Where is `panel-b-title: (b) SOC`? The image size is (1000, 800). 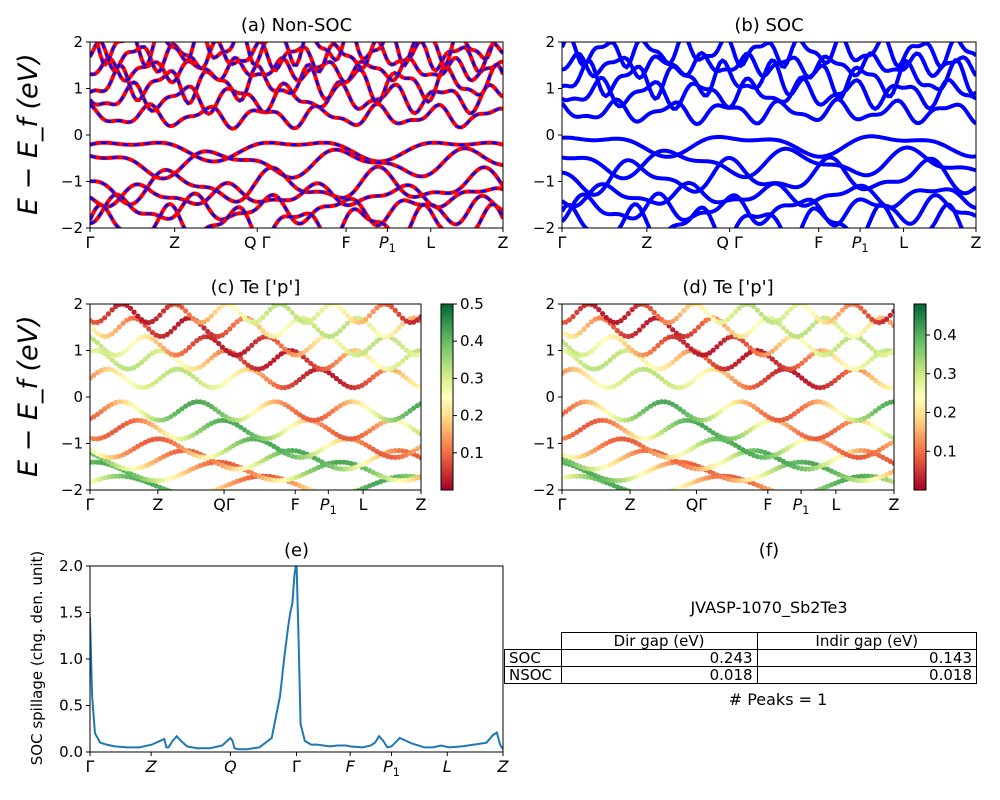
panel-b-title: (b) SOC is located at coordinates (769, 25).